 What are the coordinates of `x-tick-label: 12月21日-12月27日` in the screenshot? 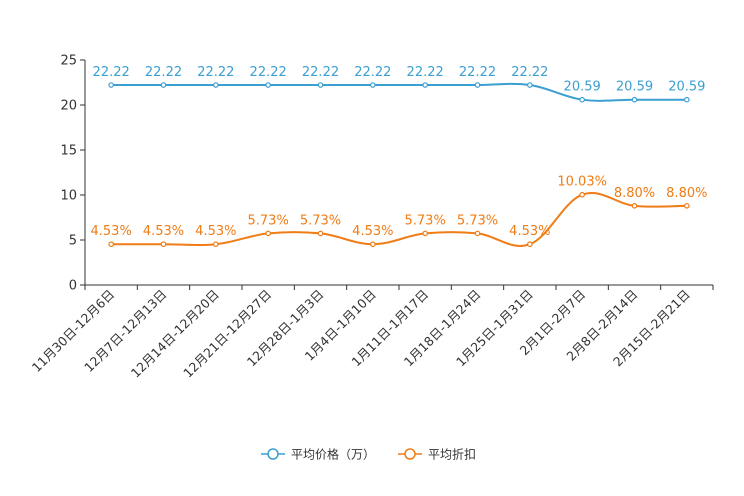 It's located at (227, 334).